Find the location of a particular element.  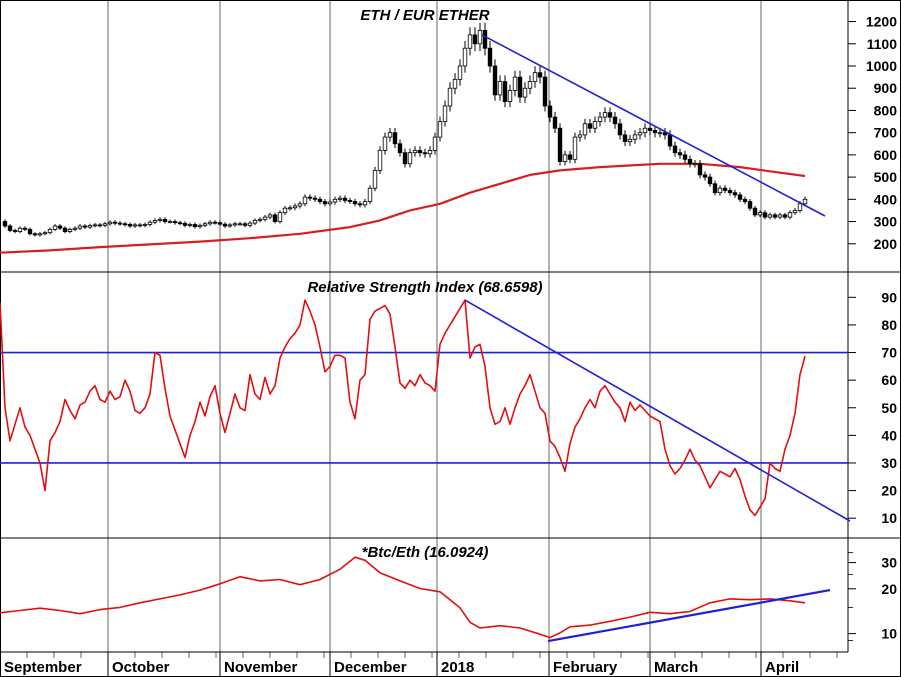

y-tick-label: 200 is located at coordinates (886, 244).